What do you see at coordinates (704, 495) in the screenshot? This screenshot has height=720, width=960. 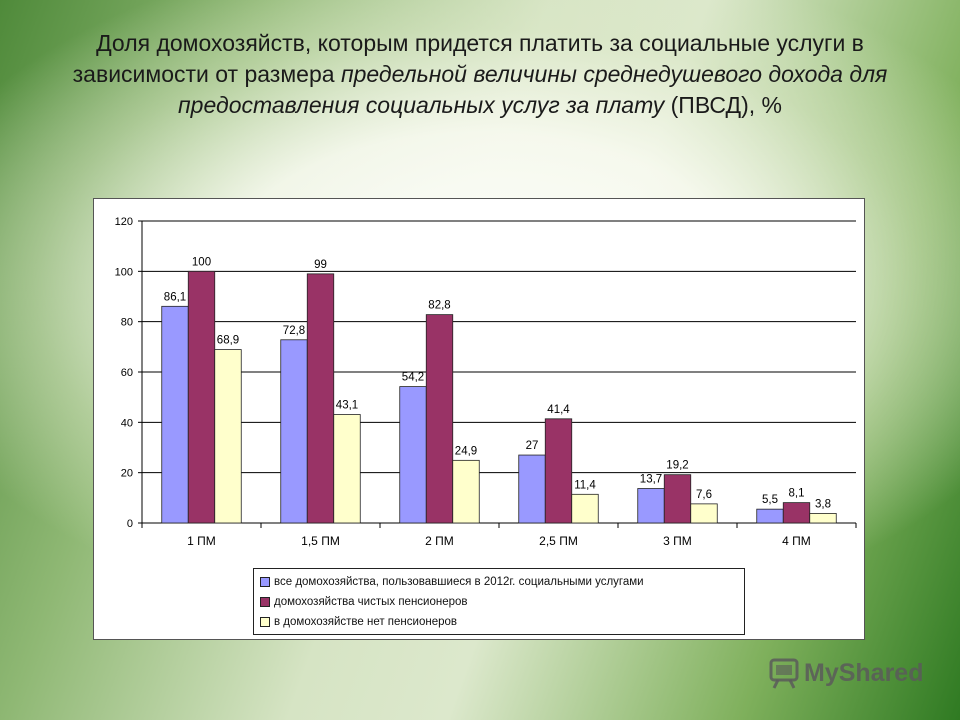 I see `data-label: 7,6` at bounding box center [704, 495].